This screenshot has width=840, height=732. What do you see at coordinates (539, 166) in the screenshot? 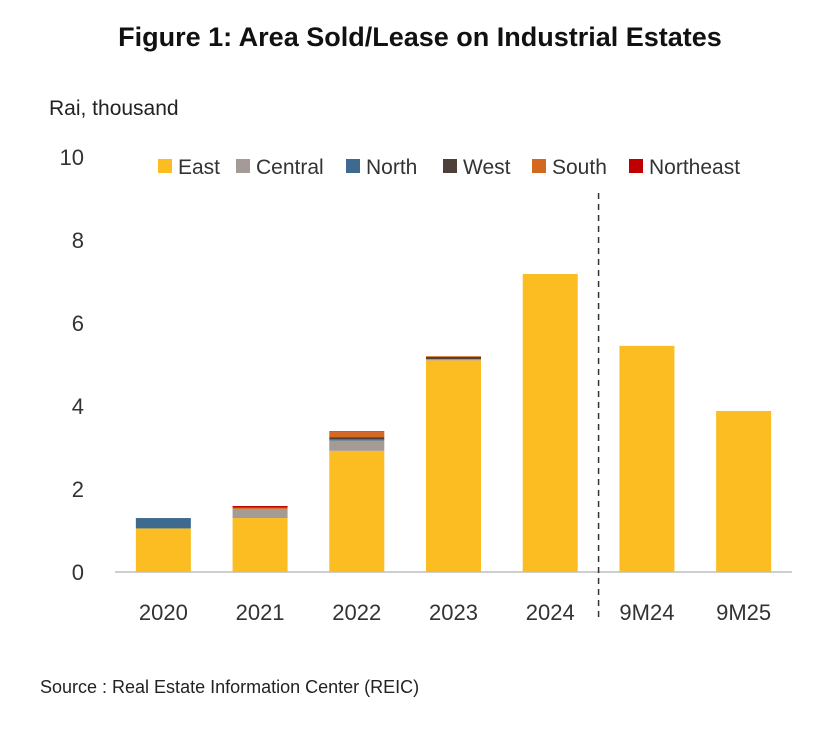
I see `legend-swatch-south` at bounding box center [539, 166].